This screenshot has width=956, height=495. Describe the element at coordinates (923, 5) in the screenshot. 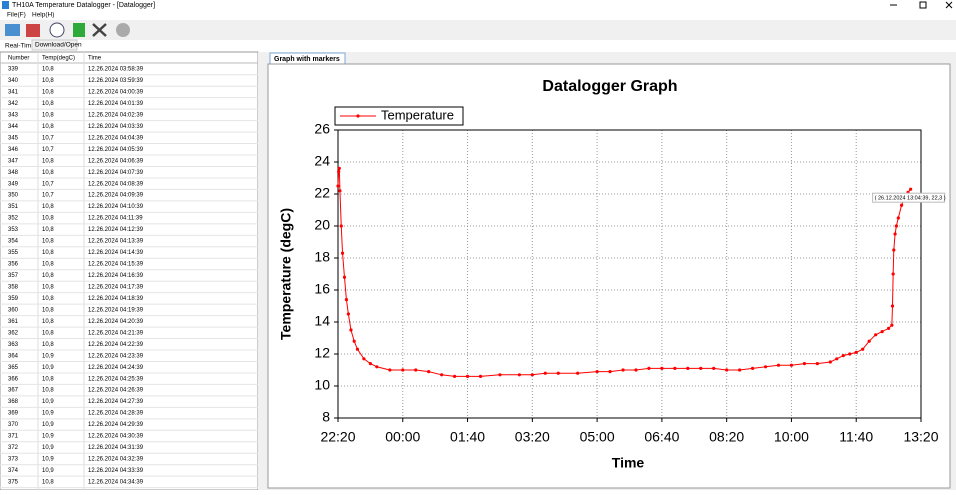

I see `maximize-button` at that location.